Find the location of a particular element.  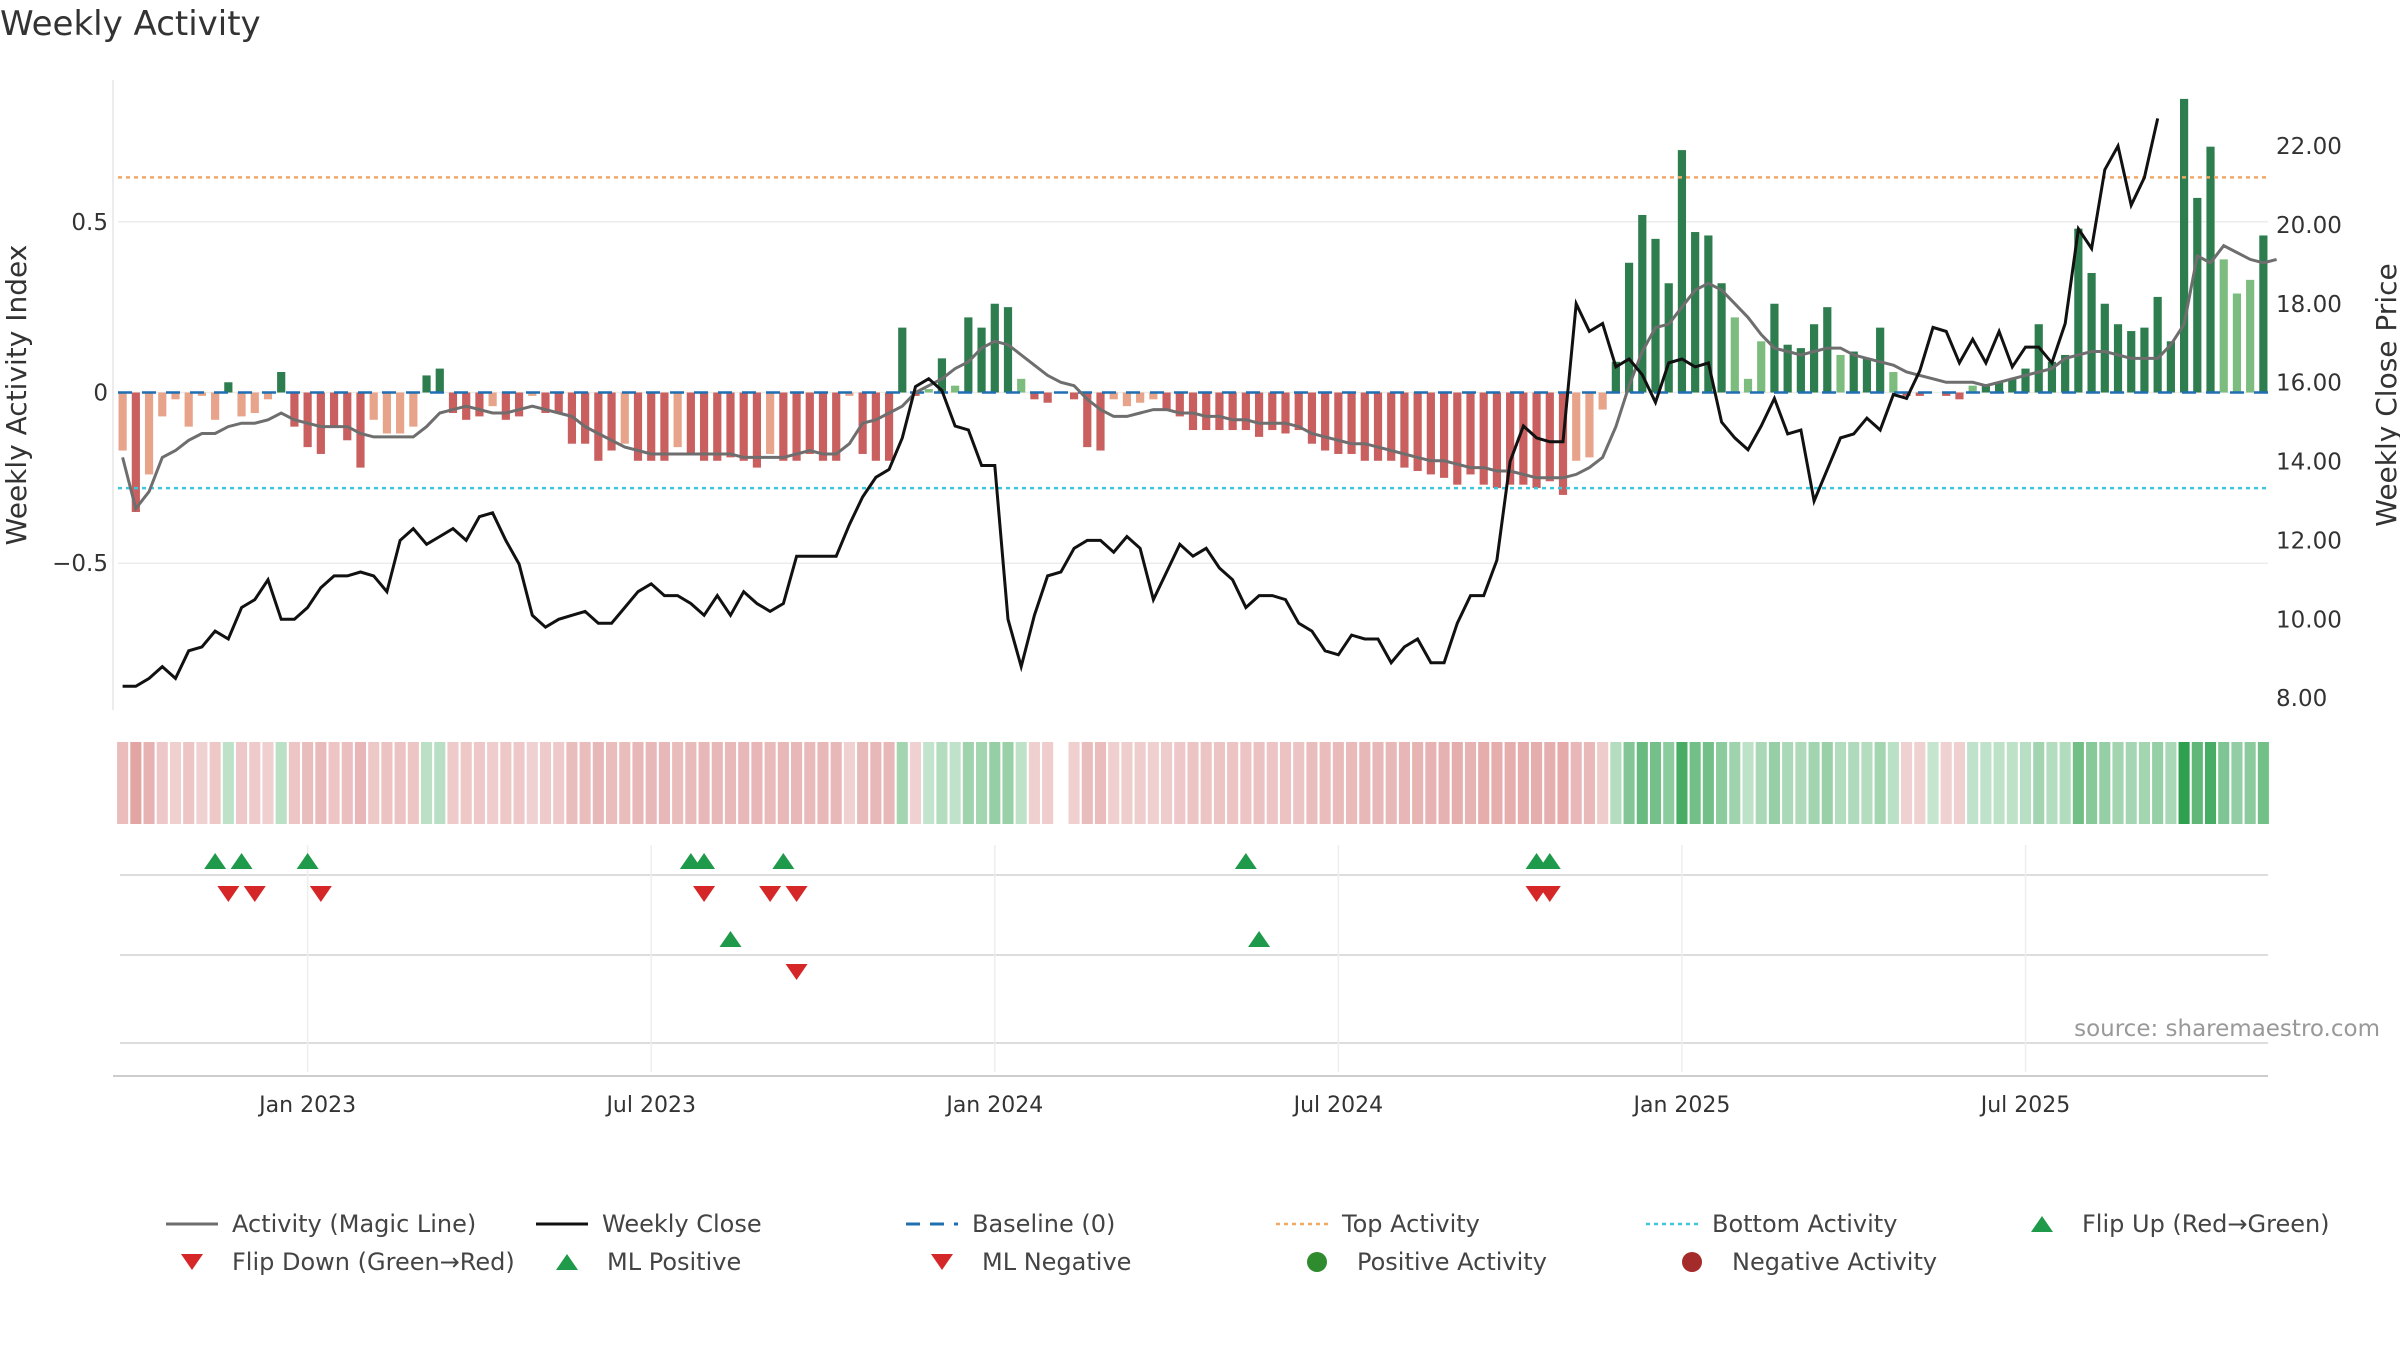

legend-swatch-dot is located at coordinates (1672, 1224).